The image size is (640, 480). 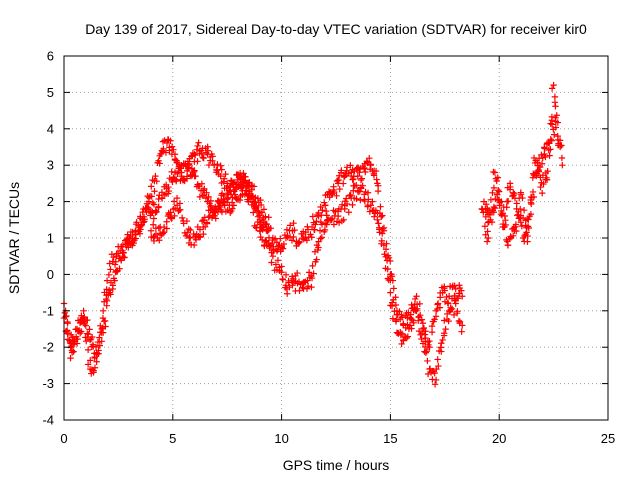 What do you see at coordinates (50, 274) in the screenshot?
I see `y-tick-label: 0` at bounding box center [50, 274].